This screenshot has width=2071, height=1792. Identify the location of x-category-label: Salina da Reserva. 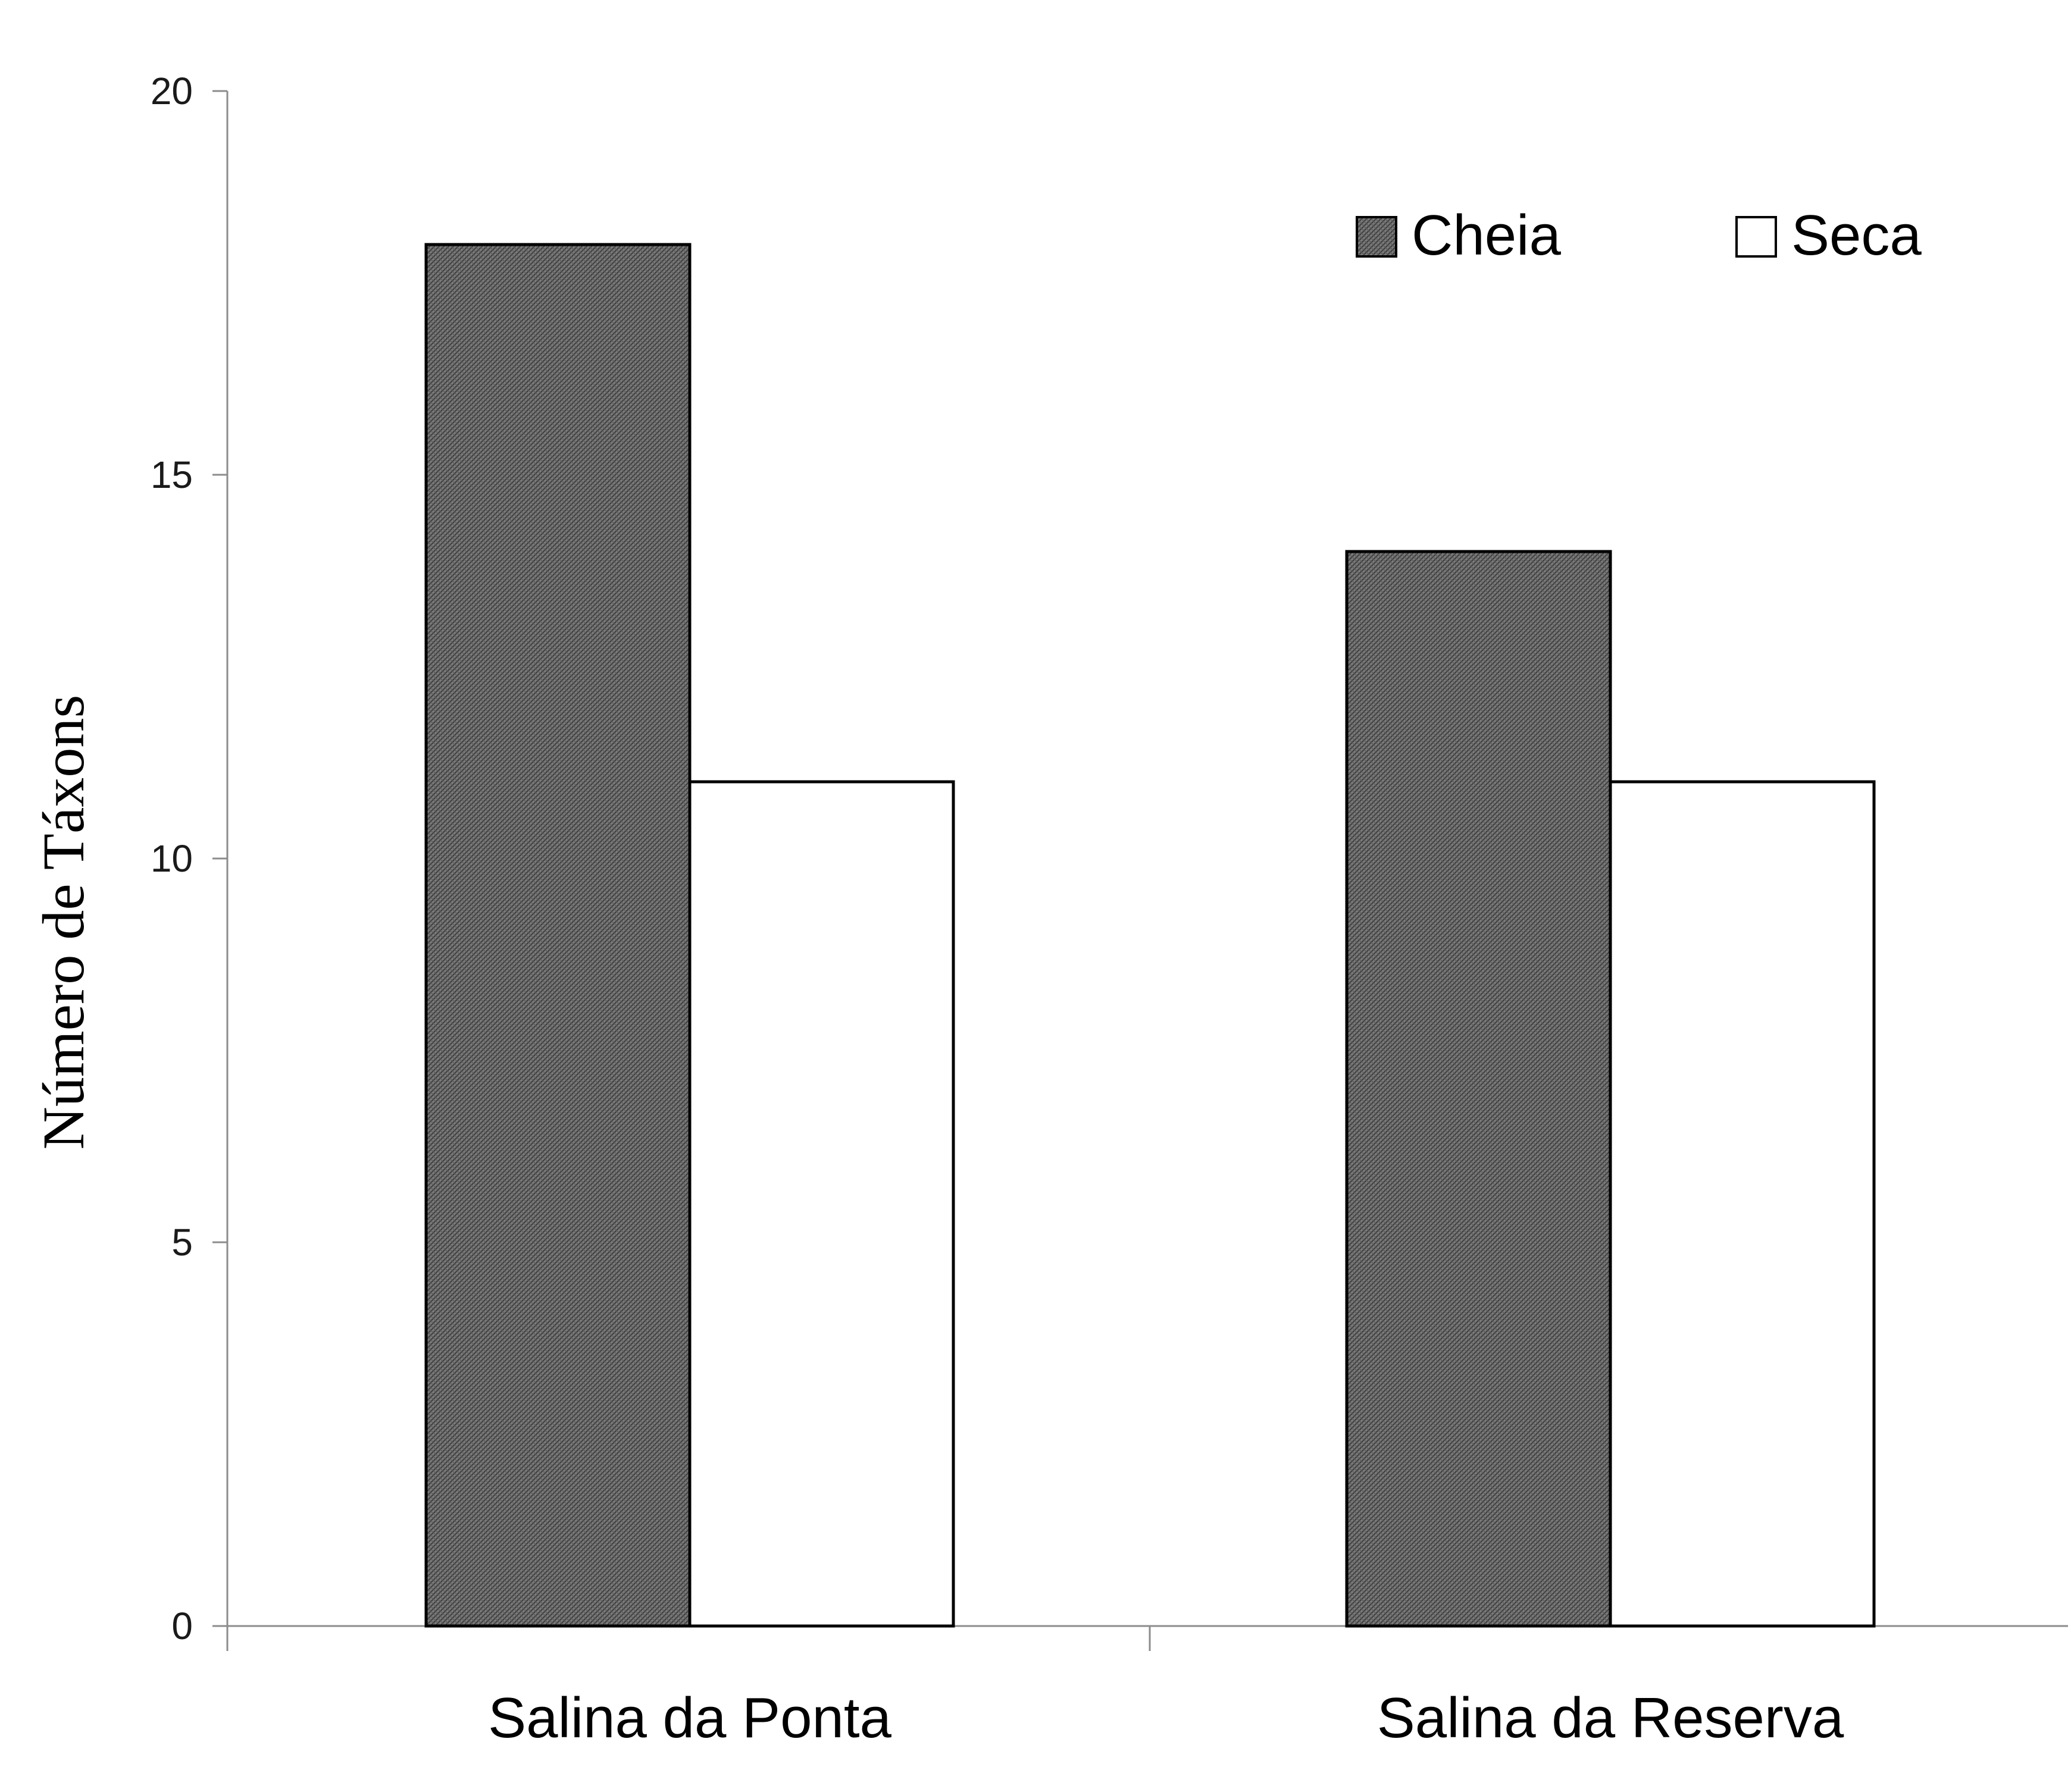
(1610, 1718).